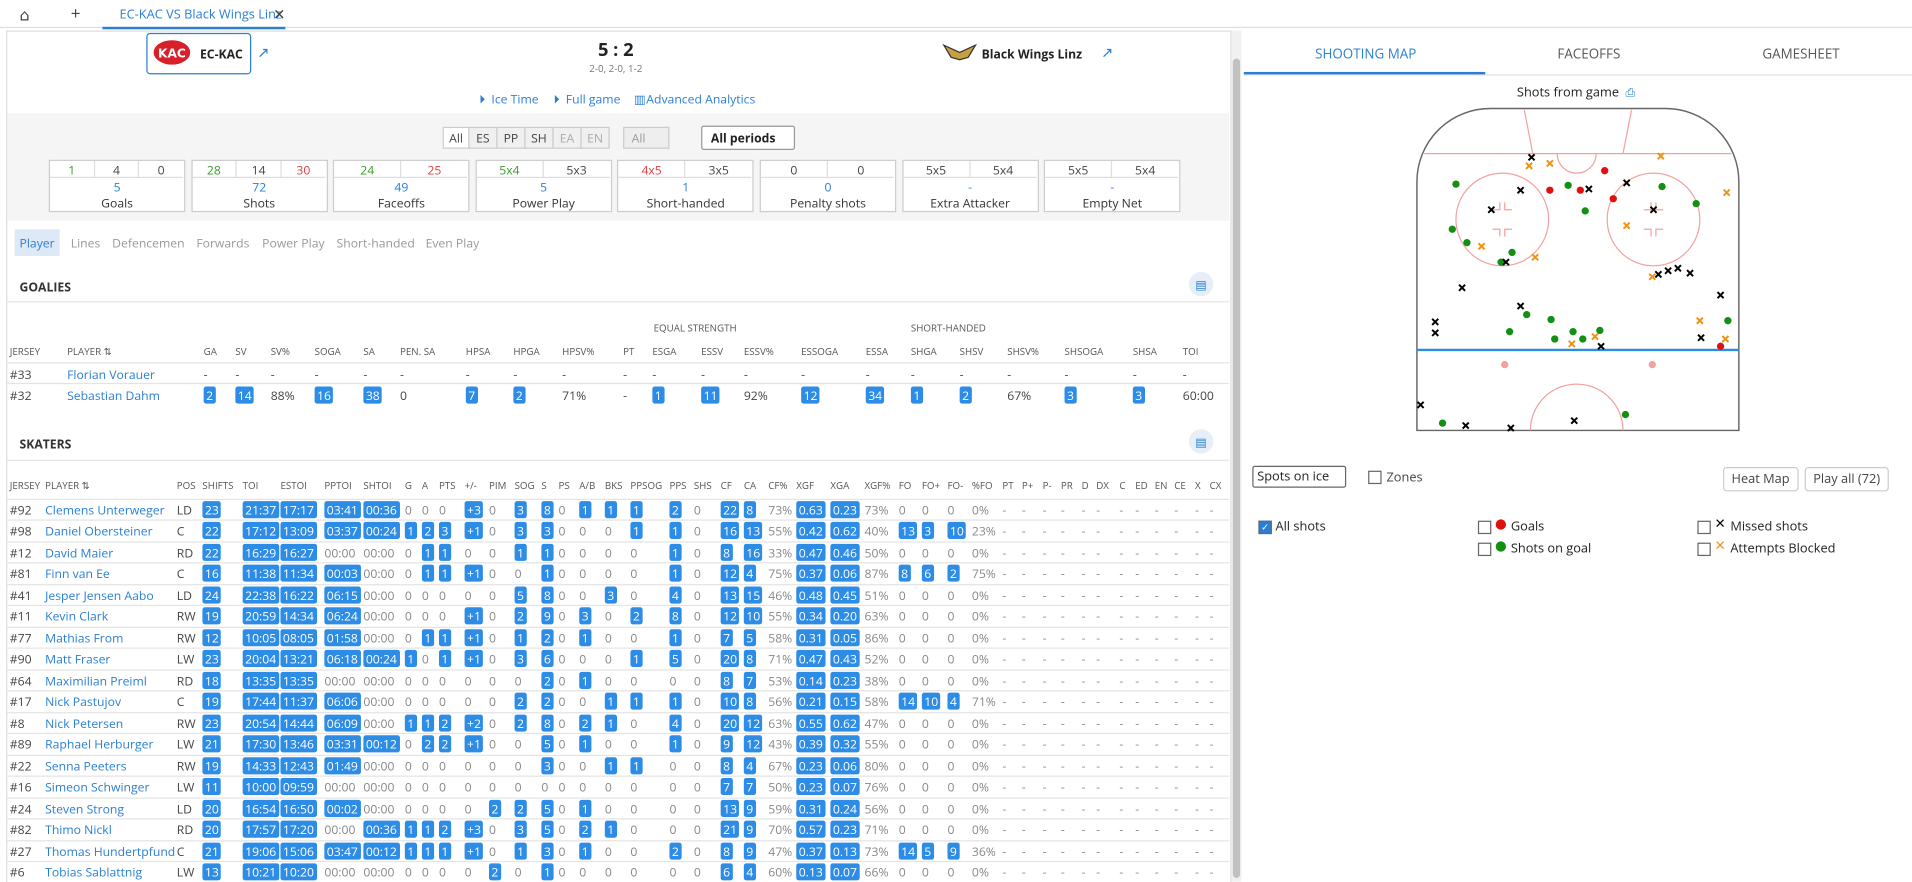 The image size is (1912, 882). Describe the element at coordinates (199, 53) in the screenshot. I see `home-team-box` at that location.